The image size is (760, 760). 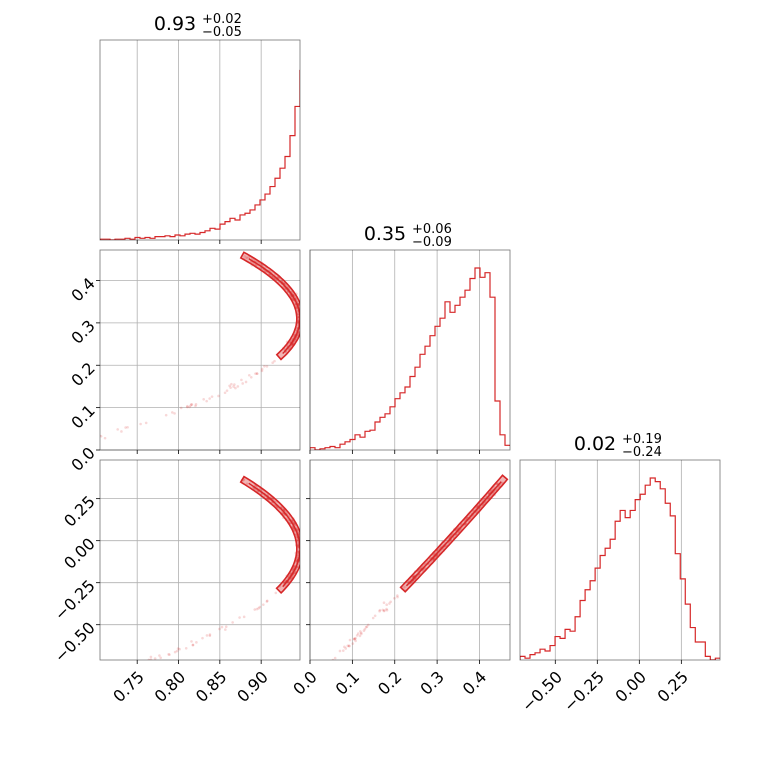 I want to click on x-tick-label: 0.80, so click(x=170, y=686).